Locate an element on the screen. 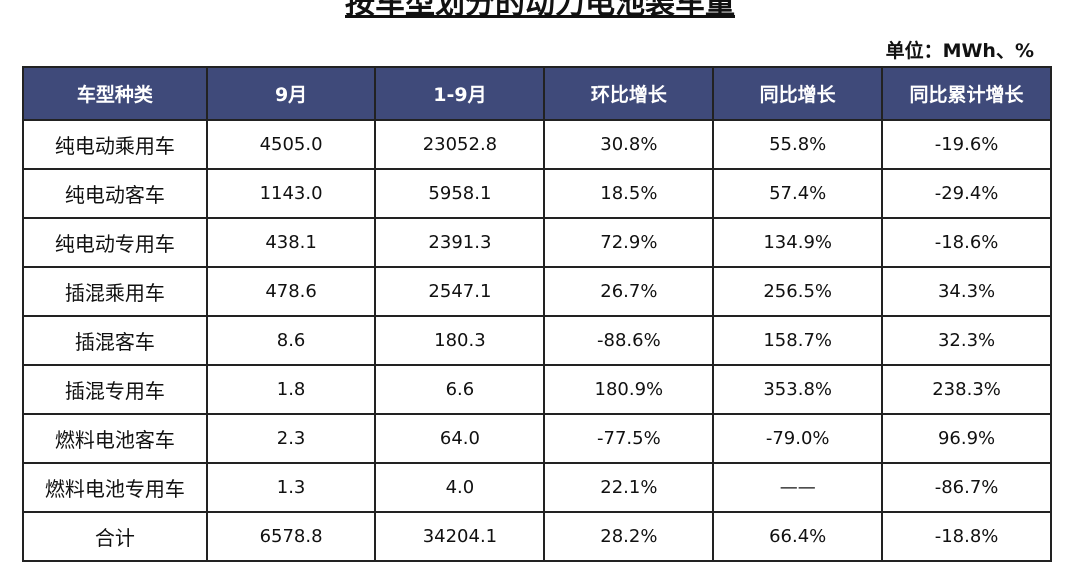  table-row: 插混专用车 1.8 6.6 180.9% 353.8% 238.3% is located at coordinates (537, 389).